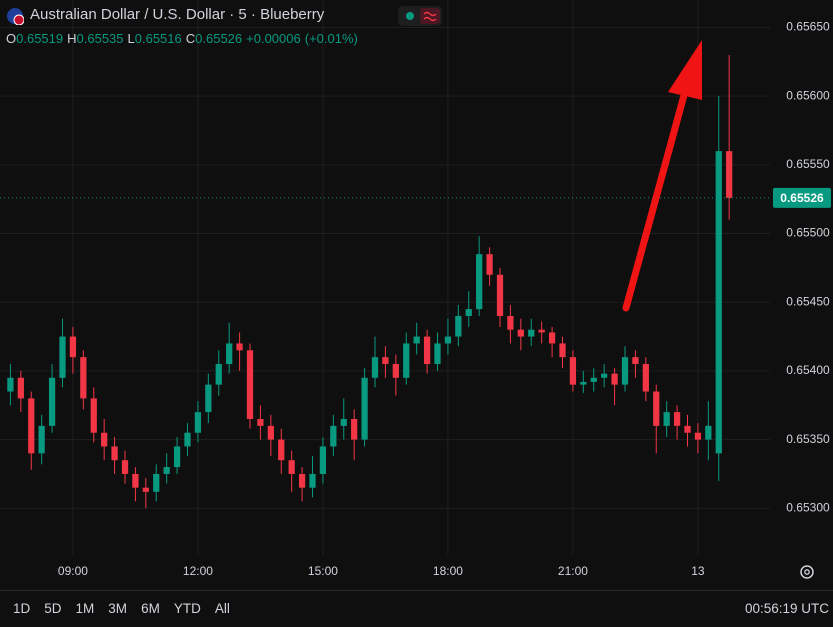 Image resolution: width=833 pixels, height=627 pixels. What do you see at coordinates (331, 38) in the screenshot?
I see `change-pct: (+0.01%)` at bounding box center [331, 38].